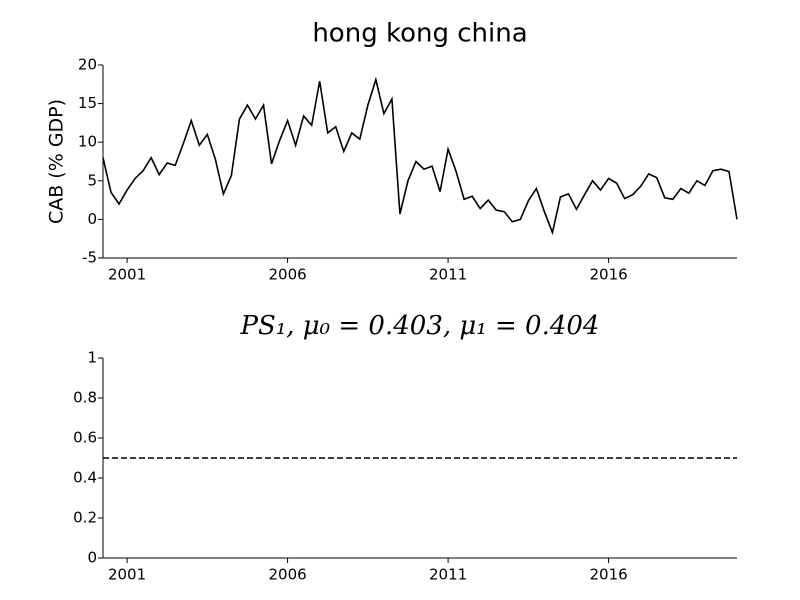 The image size is (800, 600). What do you see at coordinates (57, 161) in the screenshot?
I see `y-axis-label: CAB (% GDP)` at bounding box center [57, 161].